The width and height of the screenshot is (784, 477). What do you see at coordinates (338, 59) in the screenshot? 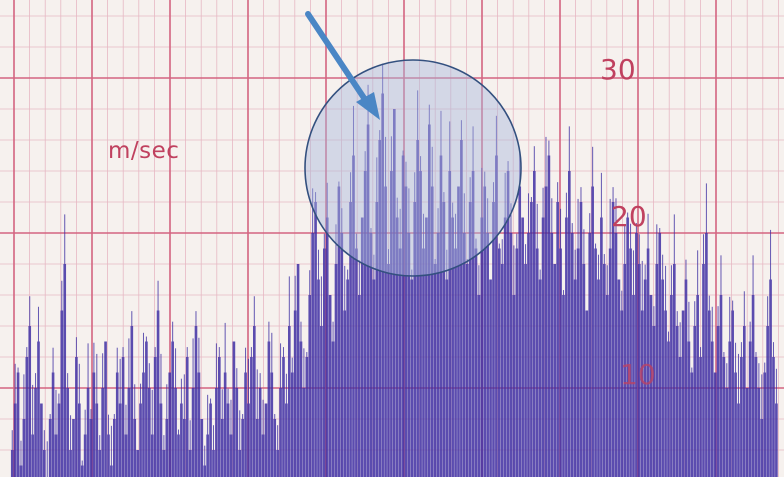
I see `arrow-shaft` at bounding box center [338, 59].